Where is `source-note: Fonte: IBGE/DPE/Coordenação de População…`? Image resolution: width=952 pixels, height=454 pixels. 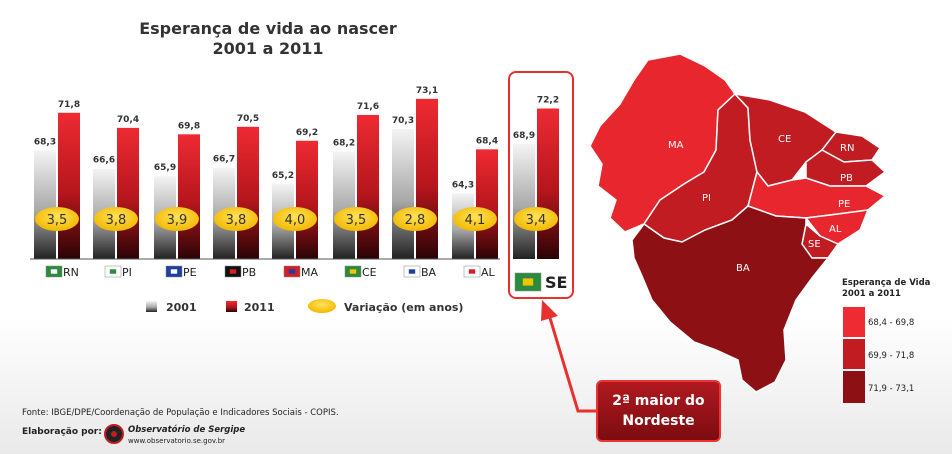 source-note: Fonte: IBGE/DPE/Coordenação de População… is located at coordinates (180, 413).